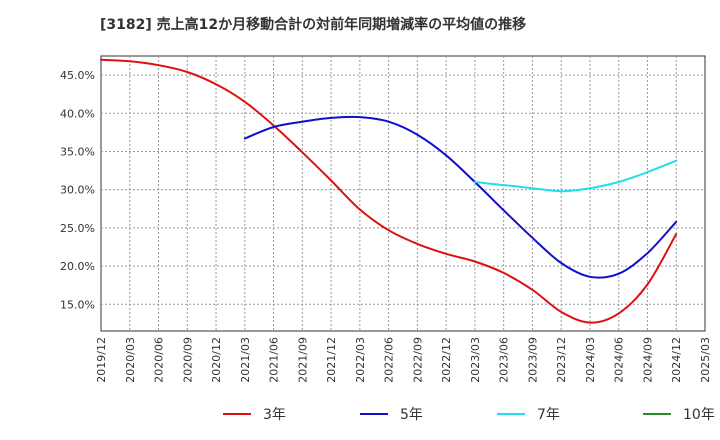 The width and height of the screenshot is (720, 440). Describe the element at coordinates (360, 360) in the screenshot. I see `x-tick-label: 2022/03` at that location.